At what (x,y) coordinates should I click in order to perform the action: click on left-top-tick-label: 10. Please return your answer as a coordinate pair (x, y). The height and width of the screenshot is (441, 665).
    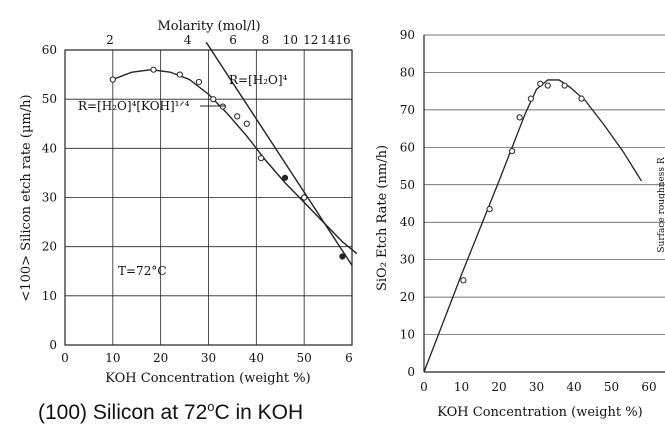
    Looking at the image, I should click on (290, 40).